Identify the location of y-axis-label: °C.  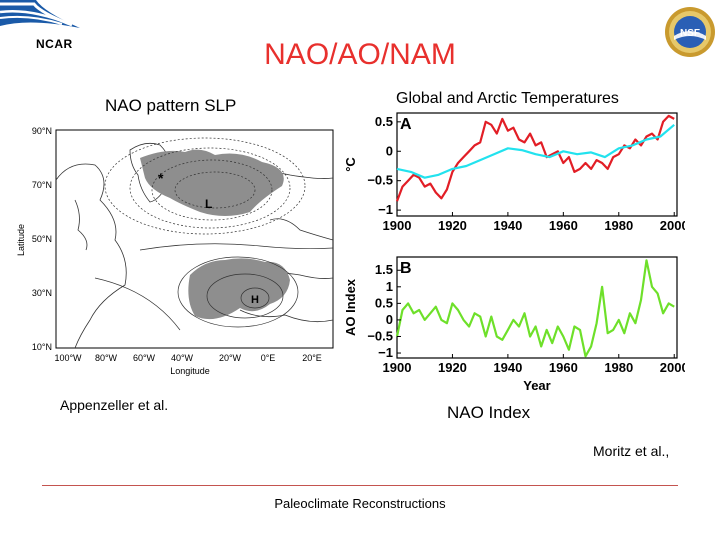
(350, 164).